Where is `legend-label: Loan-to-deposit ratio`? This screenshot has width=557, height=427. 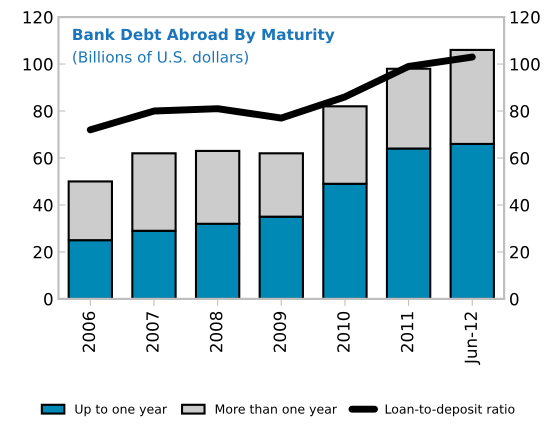
legend-label: Loan-to-deposit ratio is located at coordinates (450, 410).